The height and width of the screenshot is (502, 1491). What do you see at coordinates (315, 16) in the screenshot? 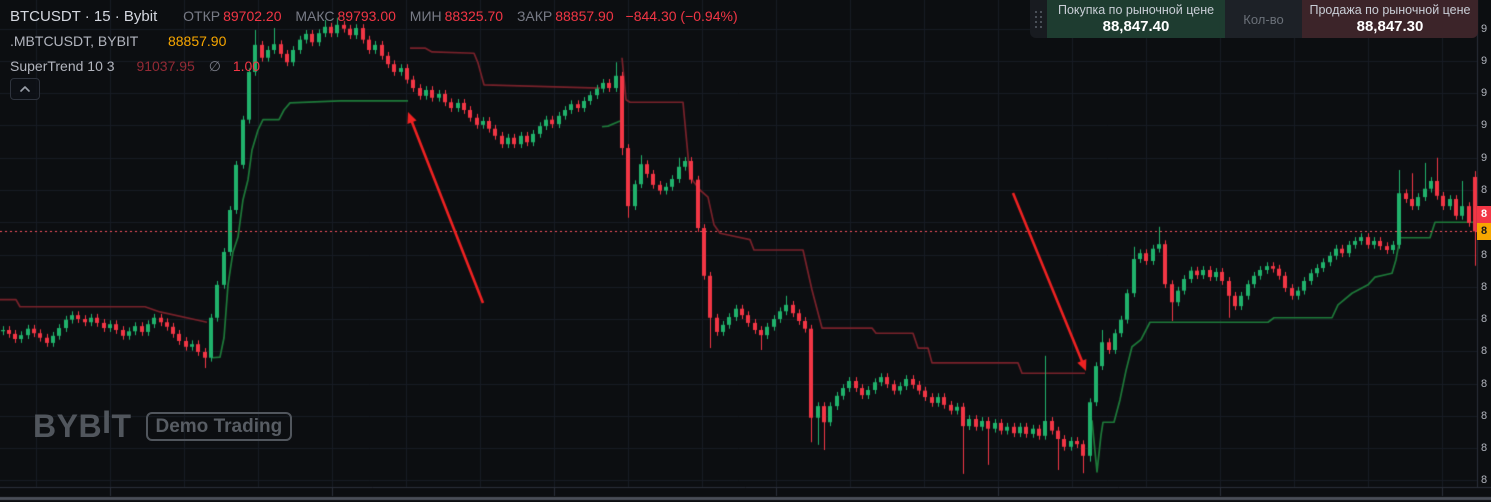
I see `high-label: МАКС` at bounding box center [315, 16].